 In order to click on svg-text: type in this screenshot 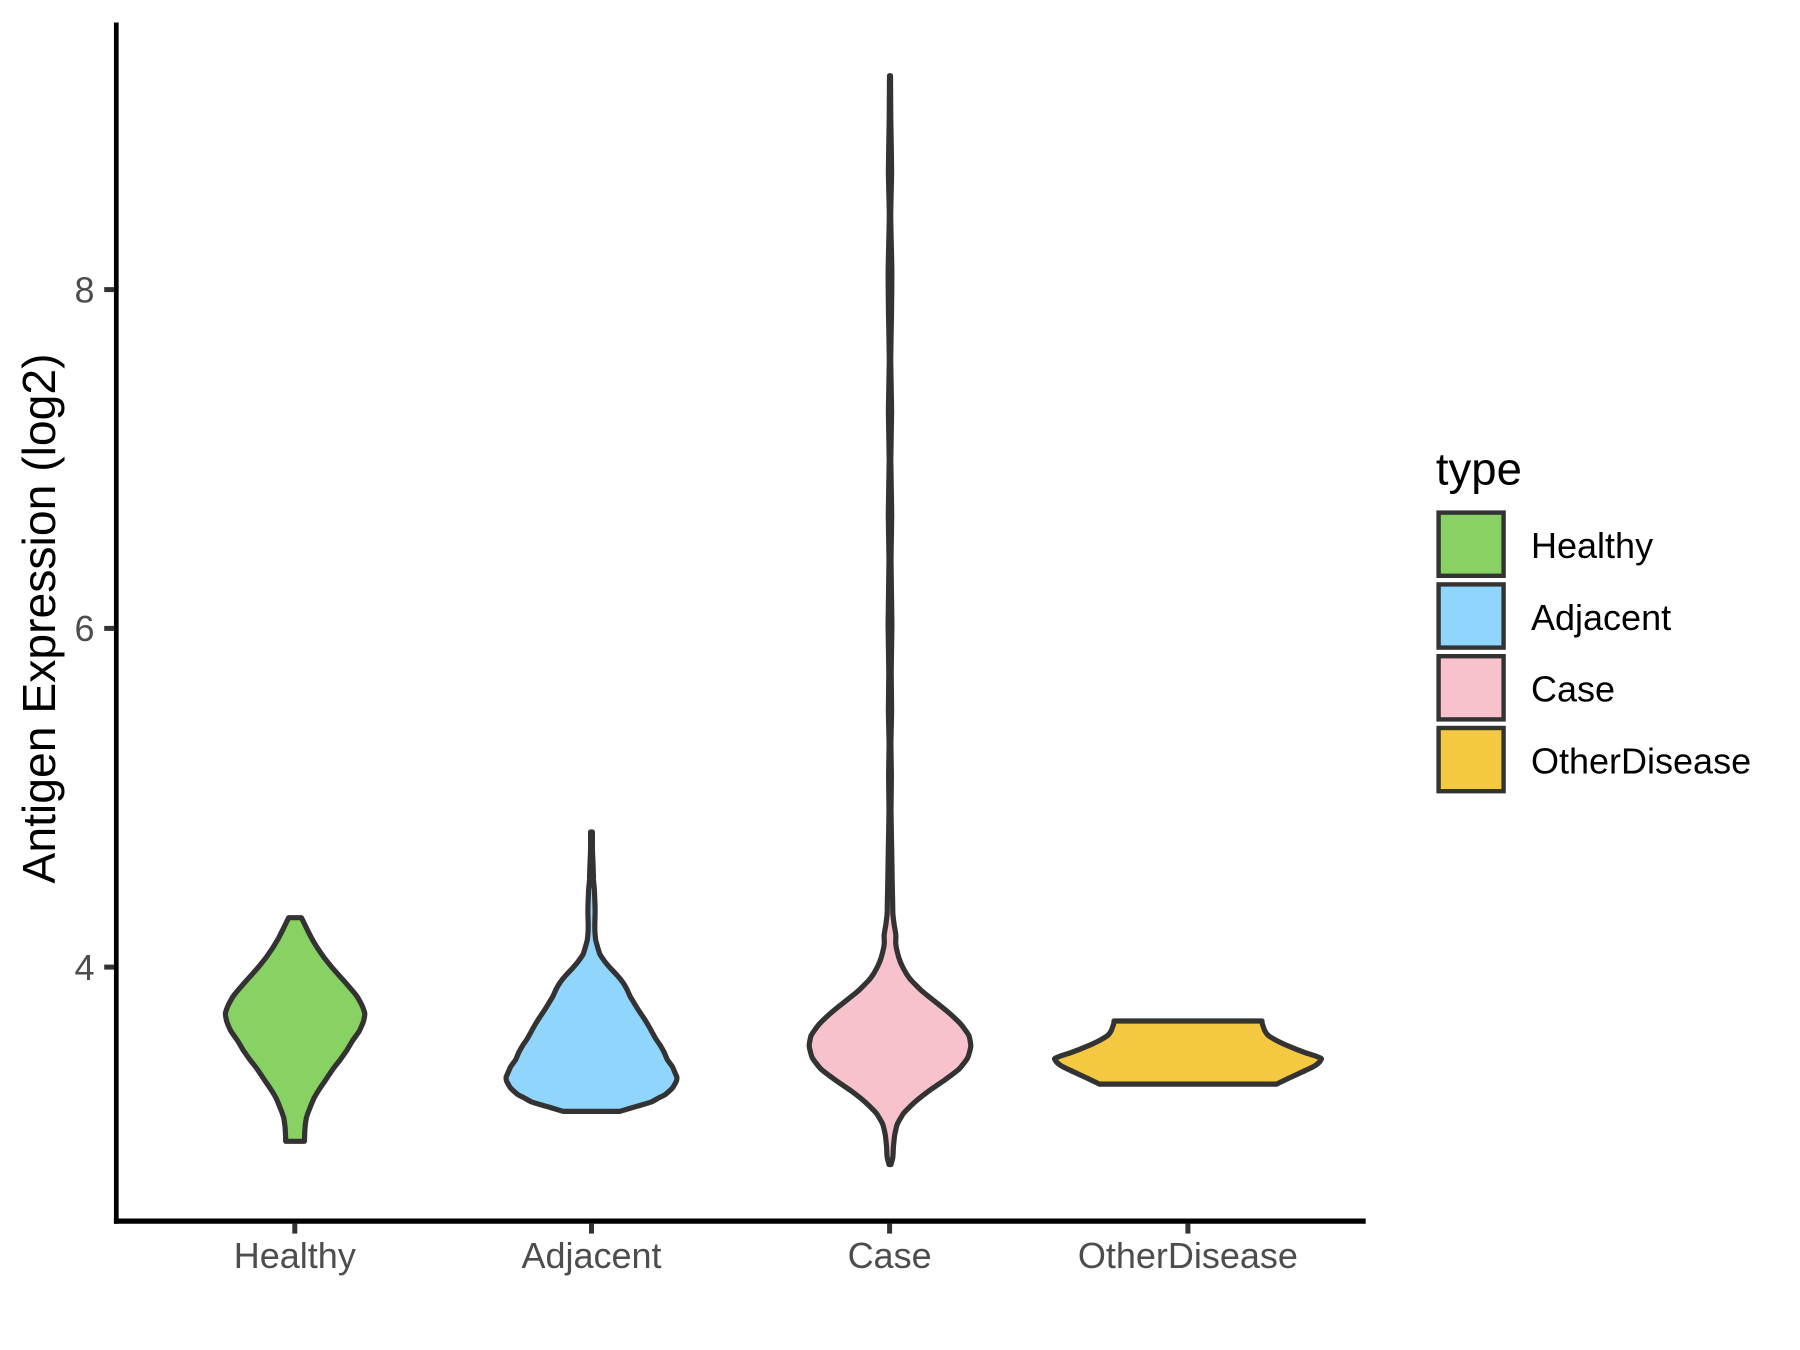, I will do `click(1479, 468)`.